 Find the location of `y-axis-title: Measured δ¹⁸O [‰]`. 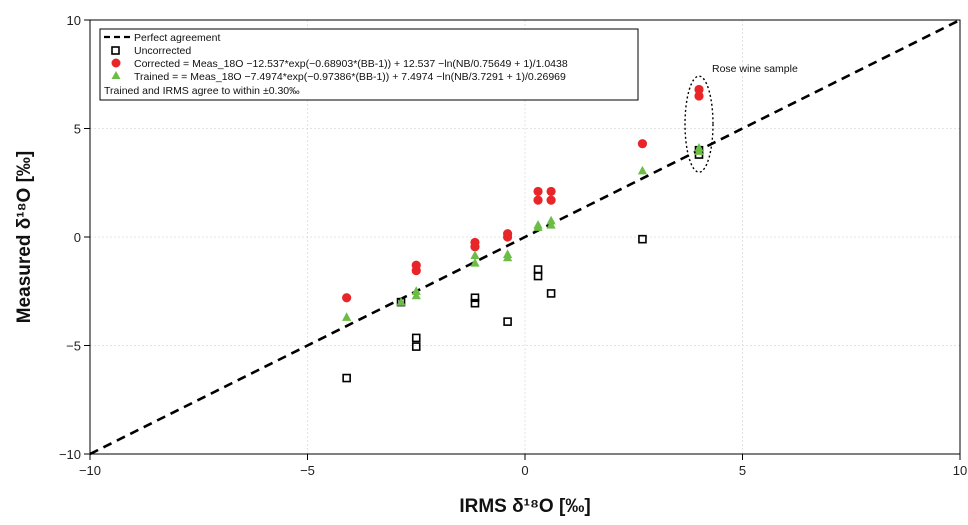

y-axis-title: Measured δ¹⁸O [‰] is located at coordinates (24, 237).